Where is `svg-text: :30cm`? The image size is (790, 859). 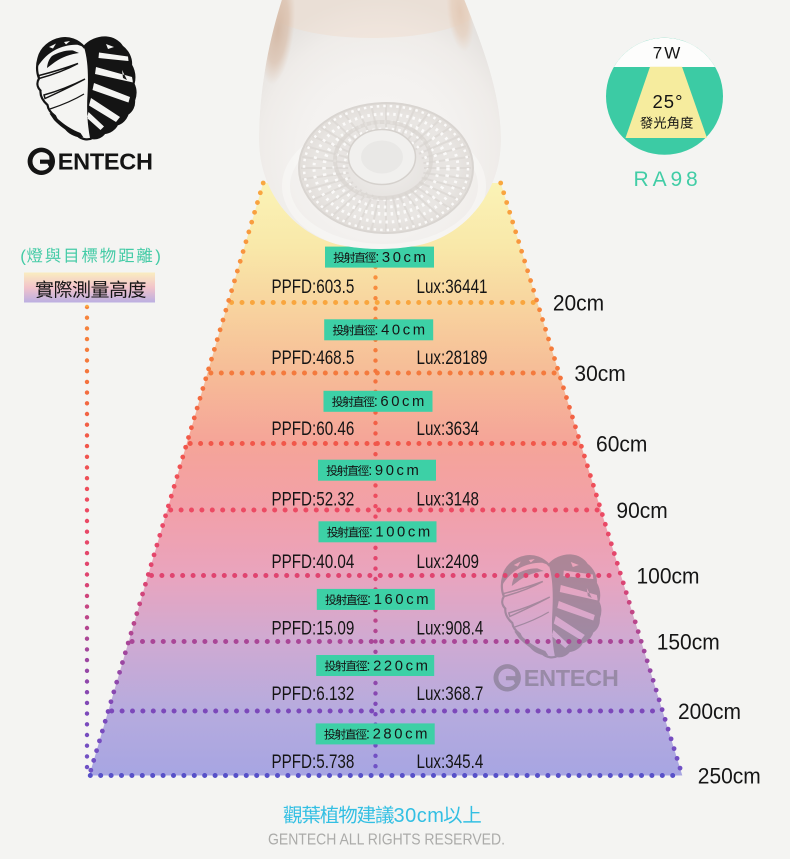
svg-text: :30cm is located at coordinates (401, 258).